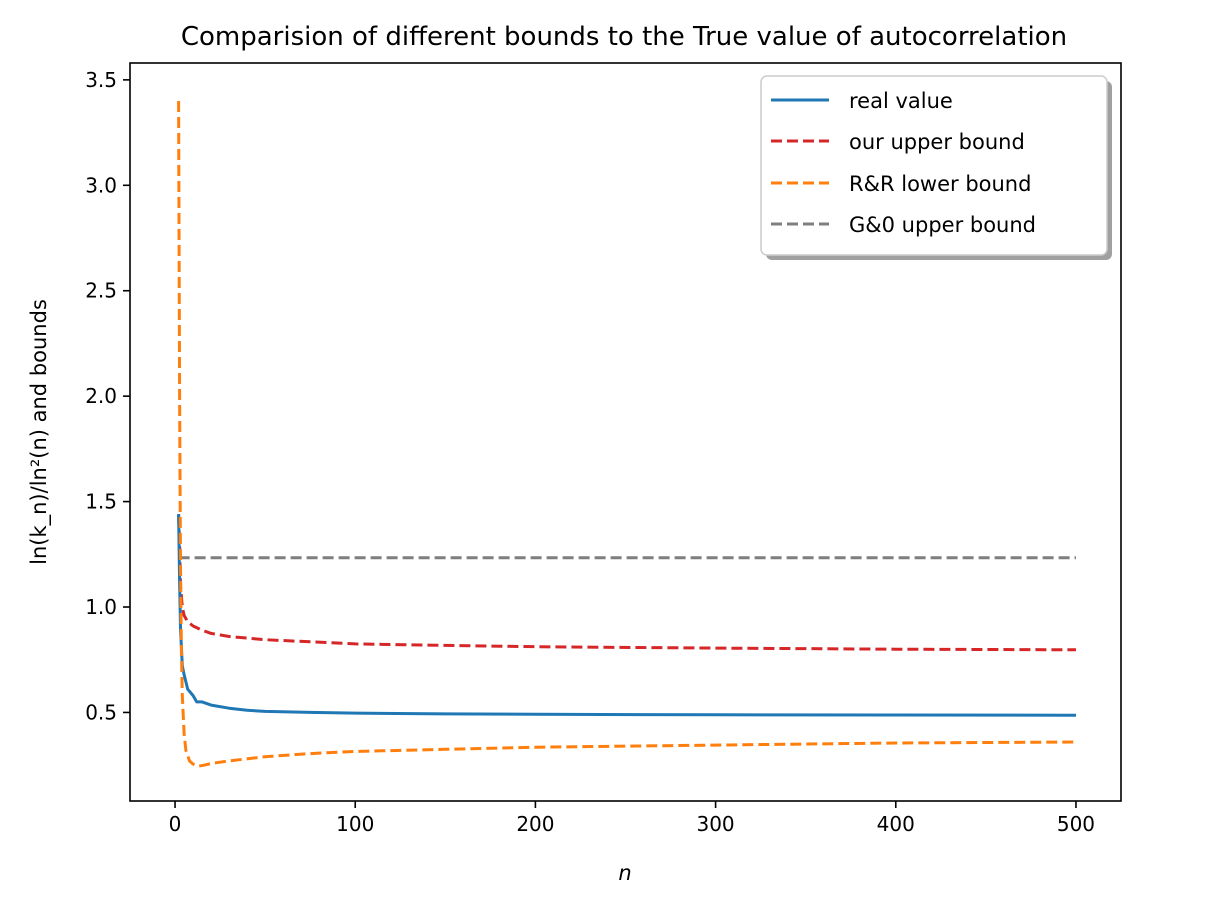 This screenshot has width=1214, height=908. I want to click on x-tick-label: 200, so click(535, 824).